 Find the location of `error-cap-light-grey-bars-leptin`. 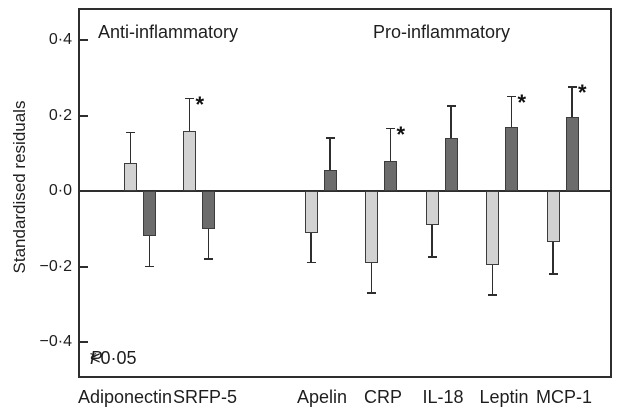

error-cap-light-grey-bars-leptin is located at coordinates (492, 295).